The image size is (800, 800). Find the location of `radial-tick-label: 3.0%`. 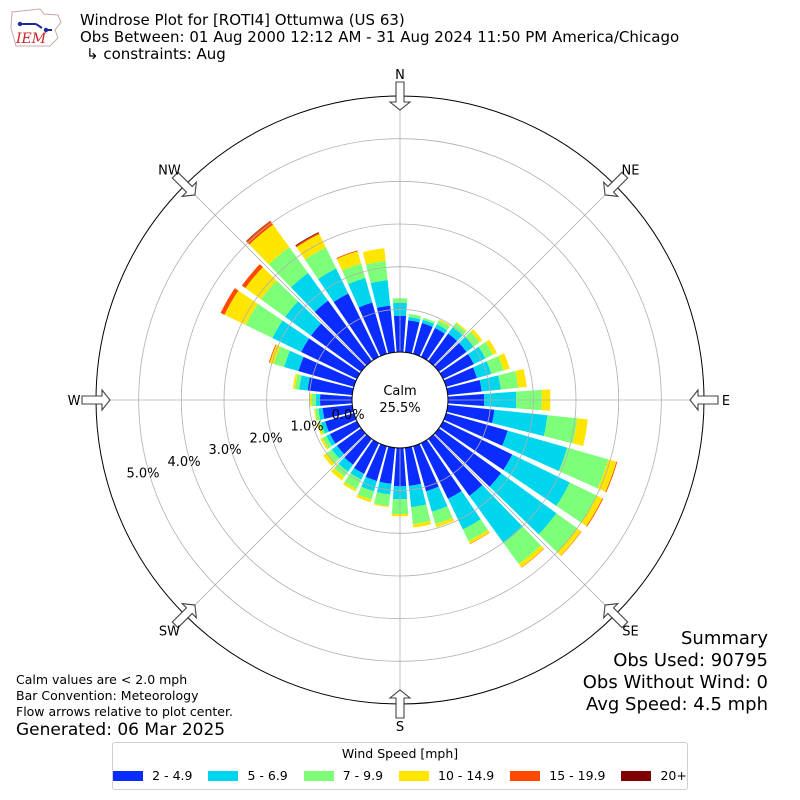

radial-tick-label: 3.0% is located at coordinates (225, 450).